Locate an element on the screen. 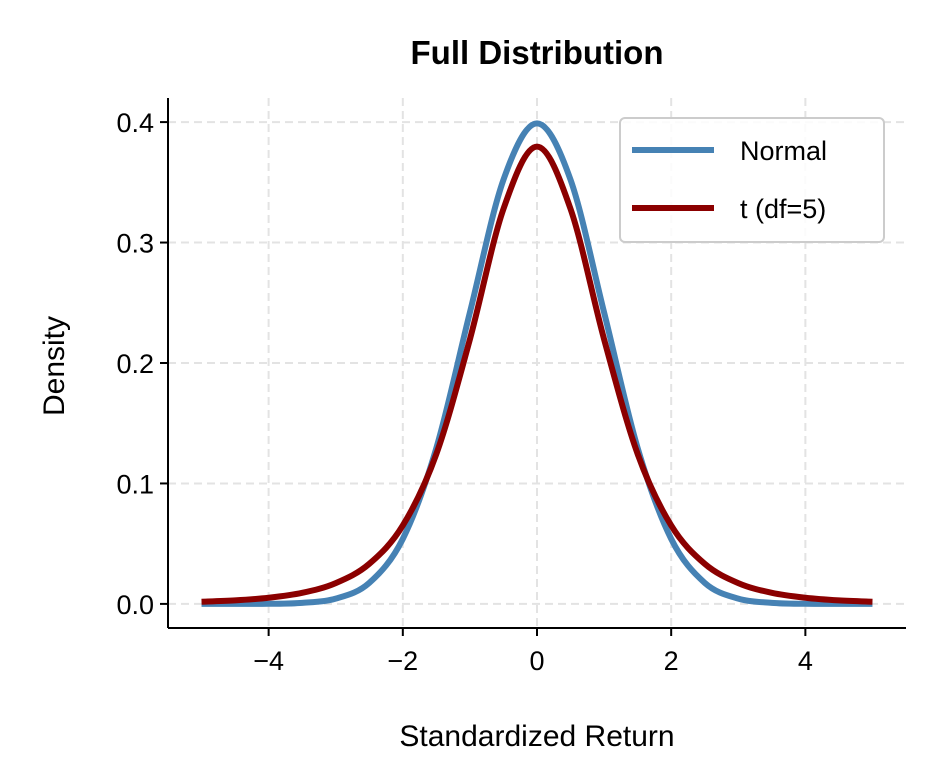 The height and width of the screenshot is (784, 934). x-tick-label: 2 is located at coordinates (671, 661).